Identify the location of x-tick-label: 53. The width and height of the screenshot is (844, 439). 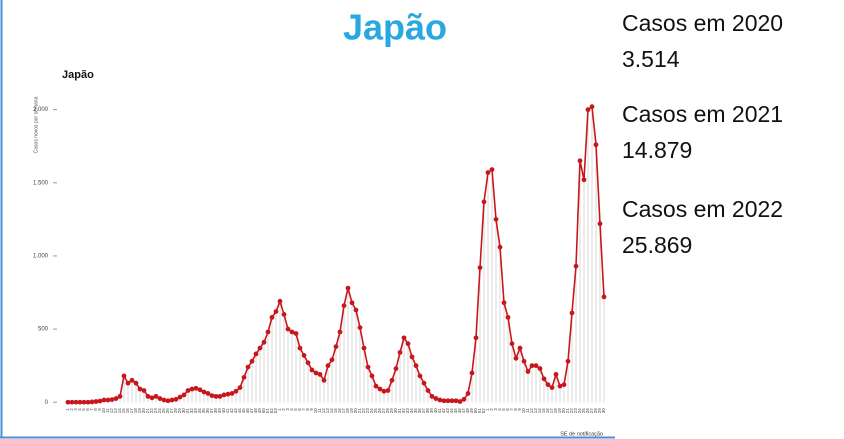
(275, 411).